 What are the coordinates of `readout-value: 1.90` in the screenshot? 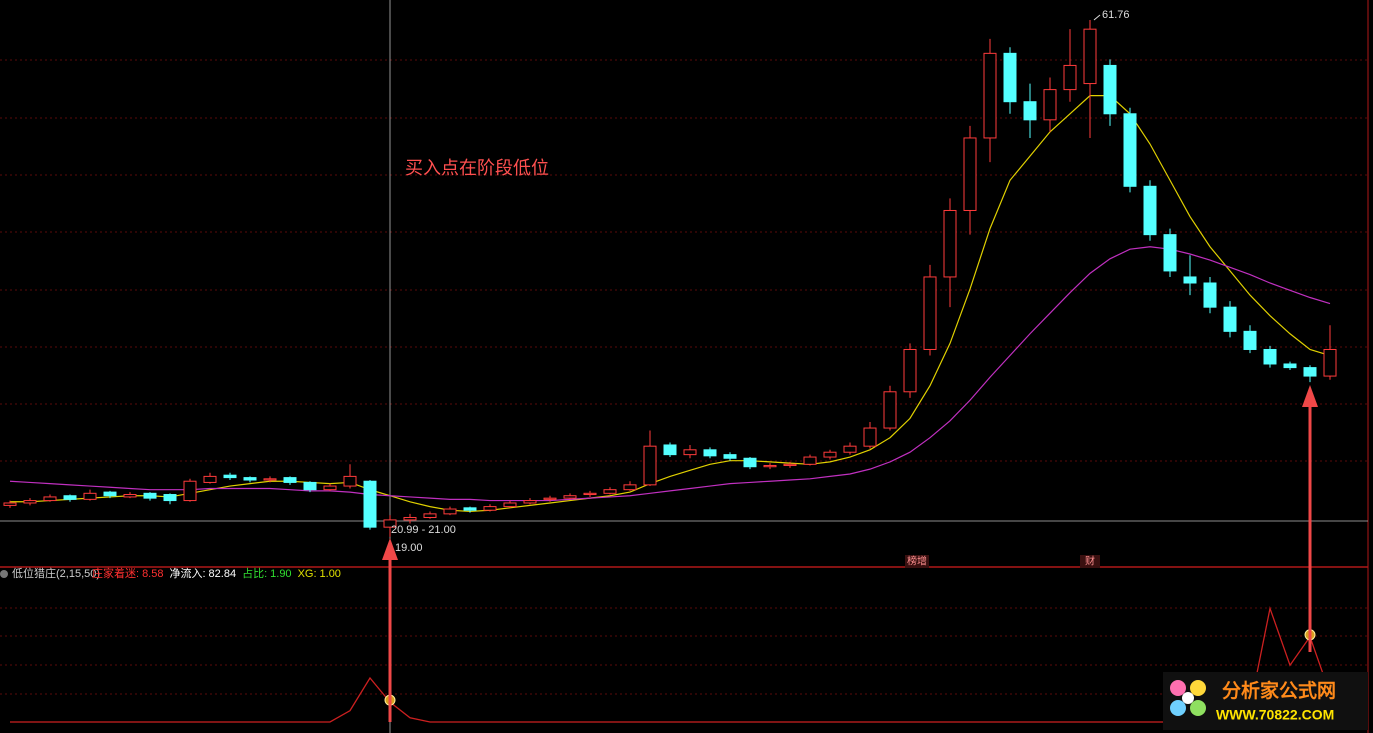 It's located at (280, 574).